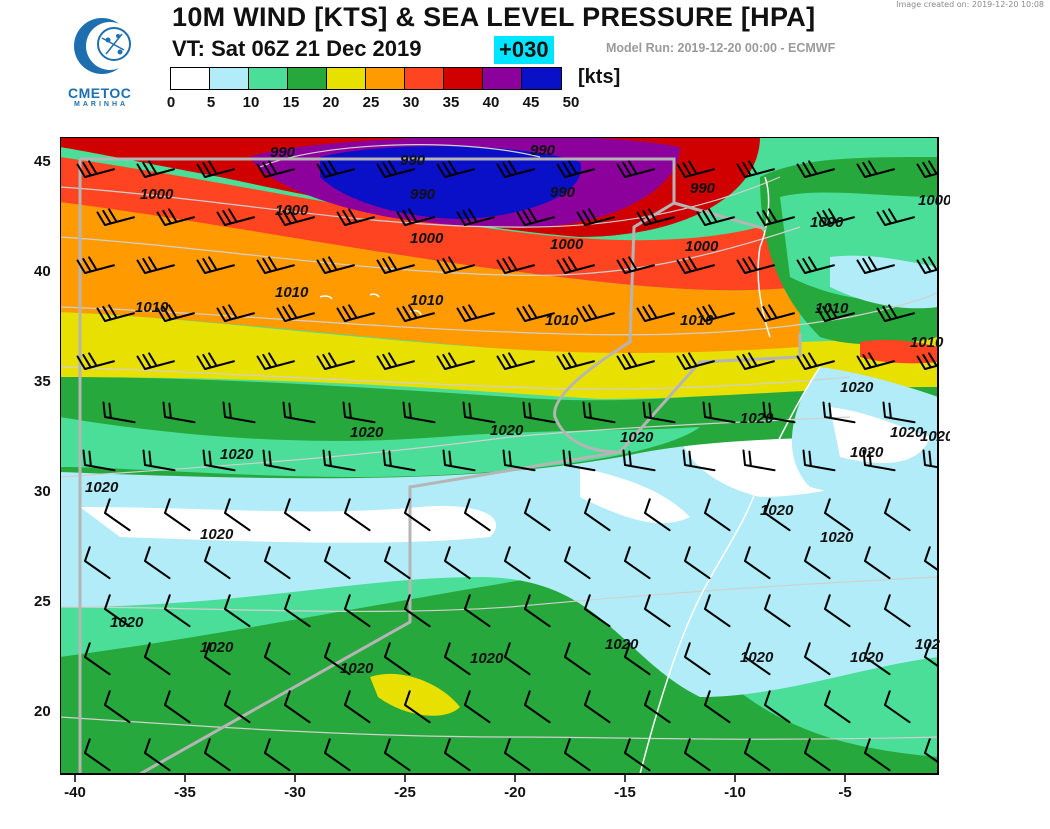 The height and width of the screenshot is (829, 1050). What do you see at coordinates (970, 4) in the screenshot?
I see `image-created-timestamp: Image created on: 2019-12-20 10:08` at bounding box center [970, 4].